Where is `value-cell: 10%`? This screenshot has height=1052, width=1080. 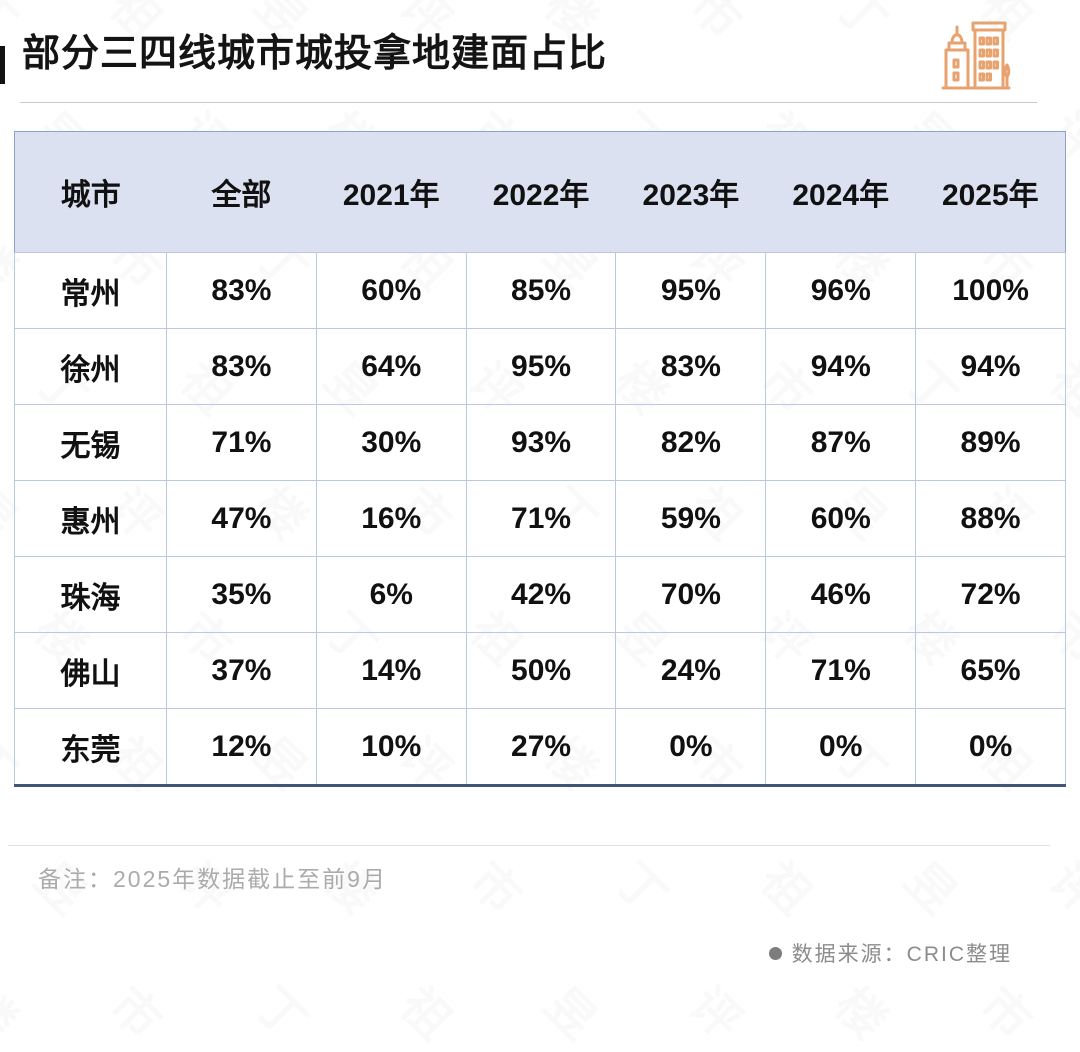
value-cell: 10% is located at coordinates (391, 747).